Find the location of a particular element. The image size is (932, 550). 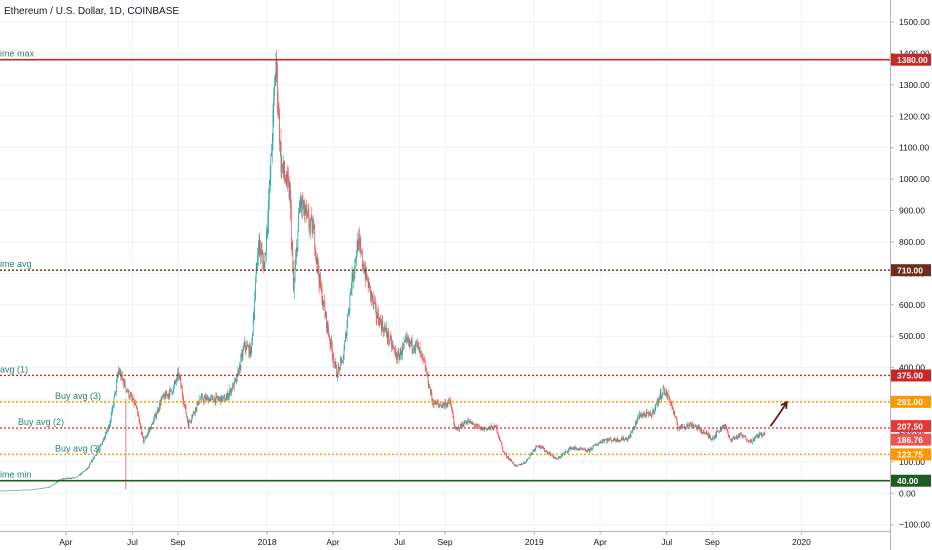

price-tag-label: 207.50 is located at coordinates (910, 426).